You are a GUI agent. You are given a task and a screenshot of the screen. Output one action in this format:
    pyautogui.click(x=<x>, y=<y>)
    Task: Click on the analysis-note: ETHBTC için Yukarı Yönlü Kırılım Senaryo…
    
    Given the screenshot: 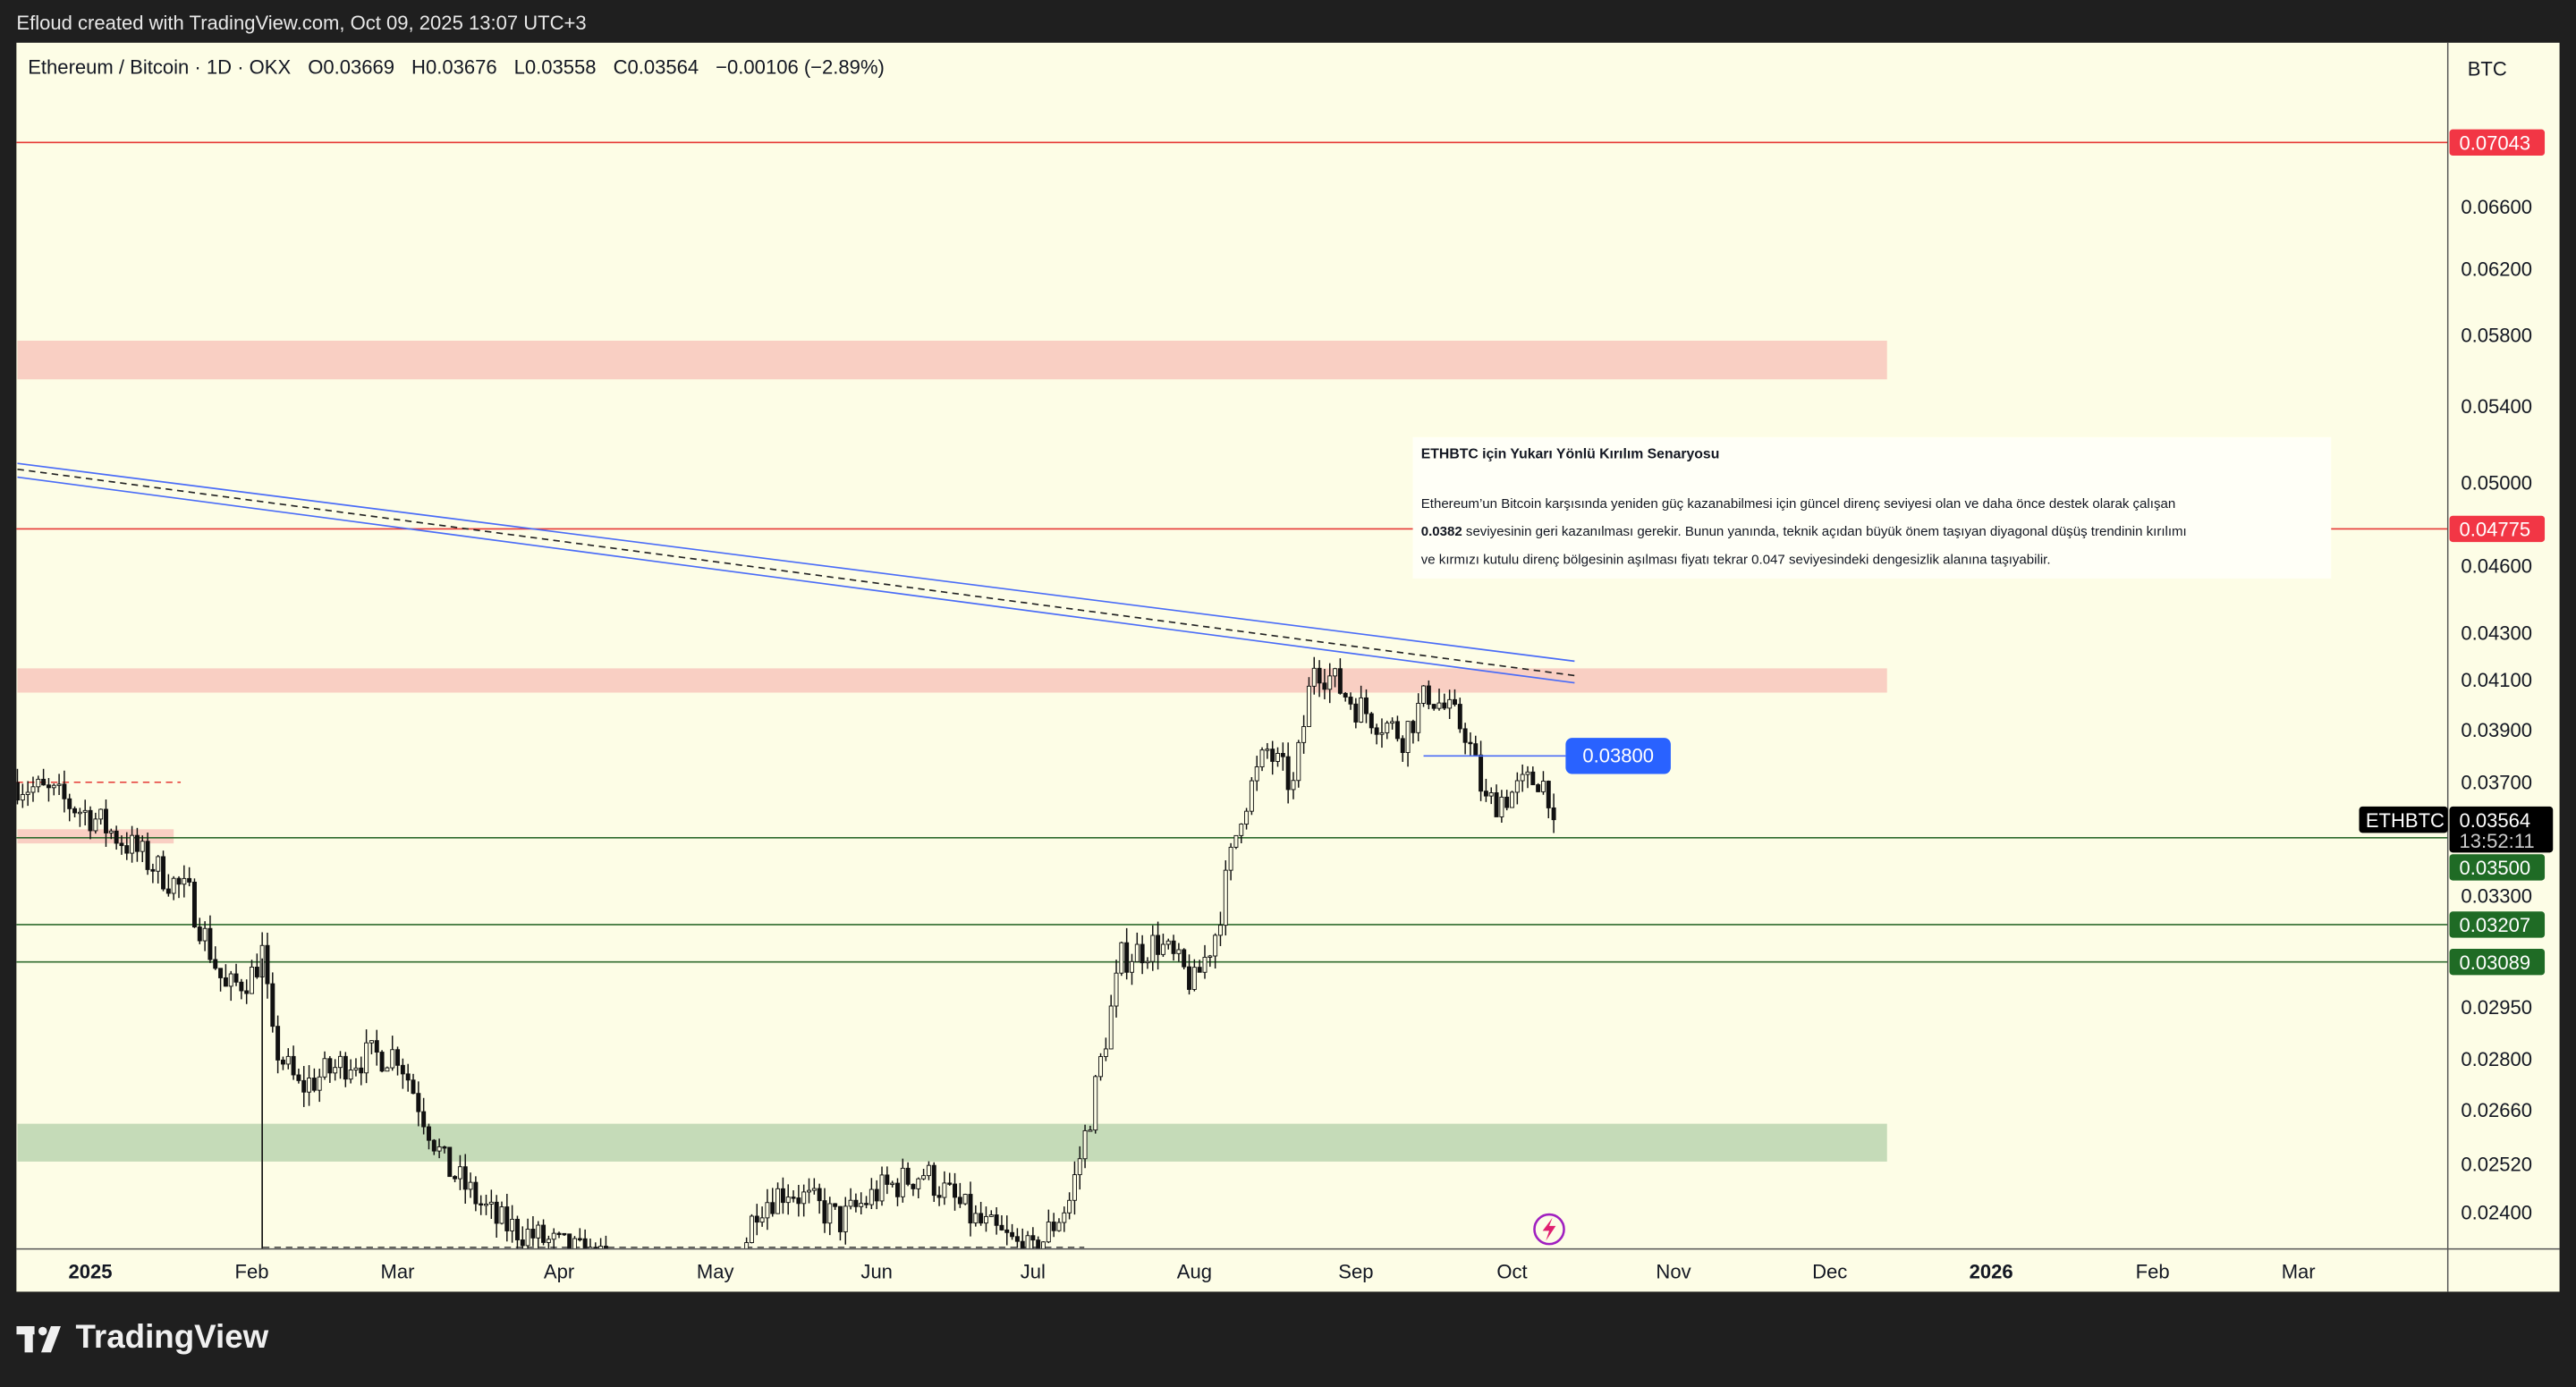 What is the action you would take?
    pyautogui.click(x=1872, y=507)
    